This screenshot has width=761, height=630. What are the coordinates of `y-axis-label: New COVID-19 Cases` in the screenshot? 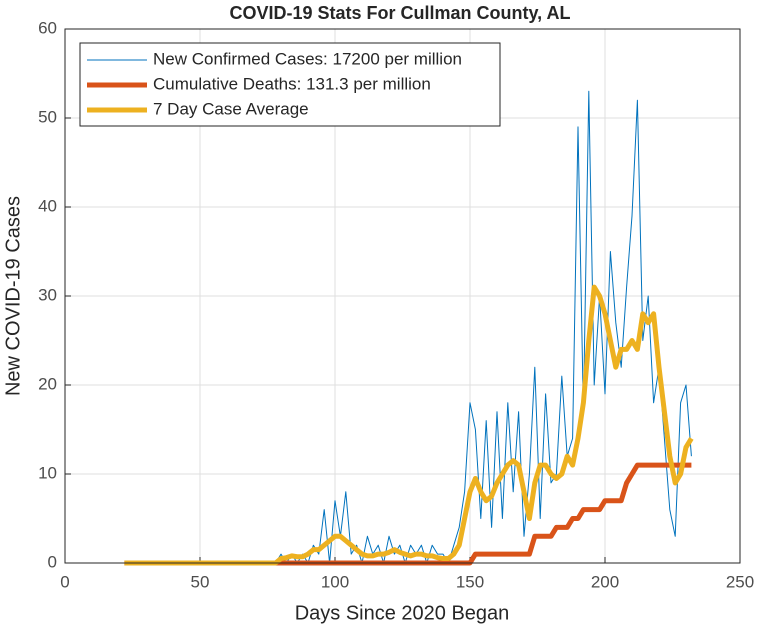 It's located at (13, 296).